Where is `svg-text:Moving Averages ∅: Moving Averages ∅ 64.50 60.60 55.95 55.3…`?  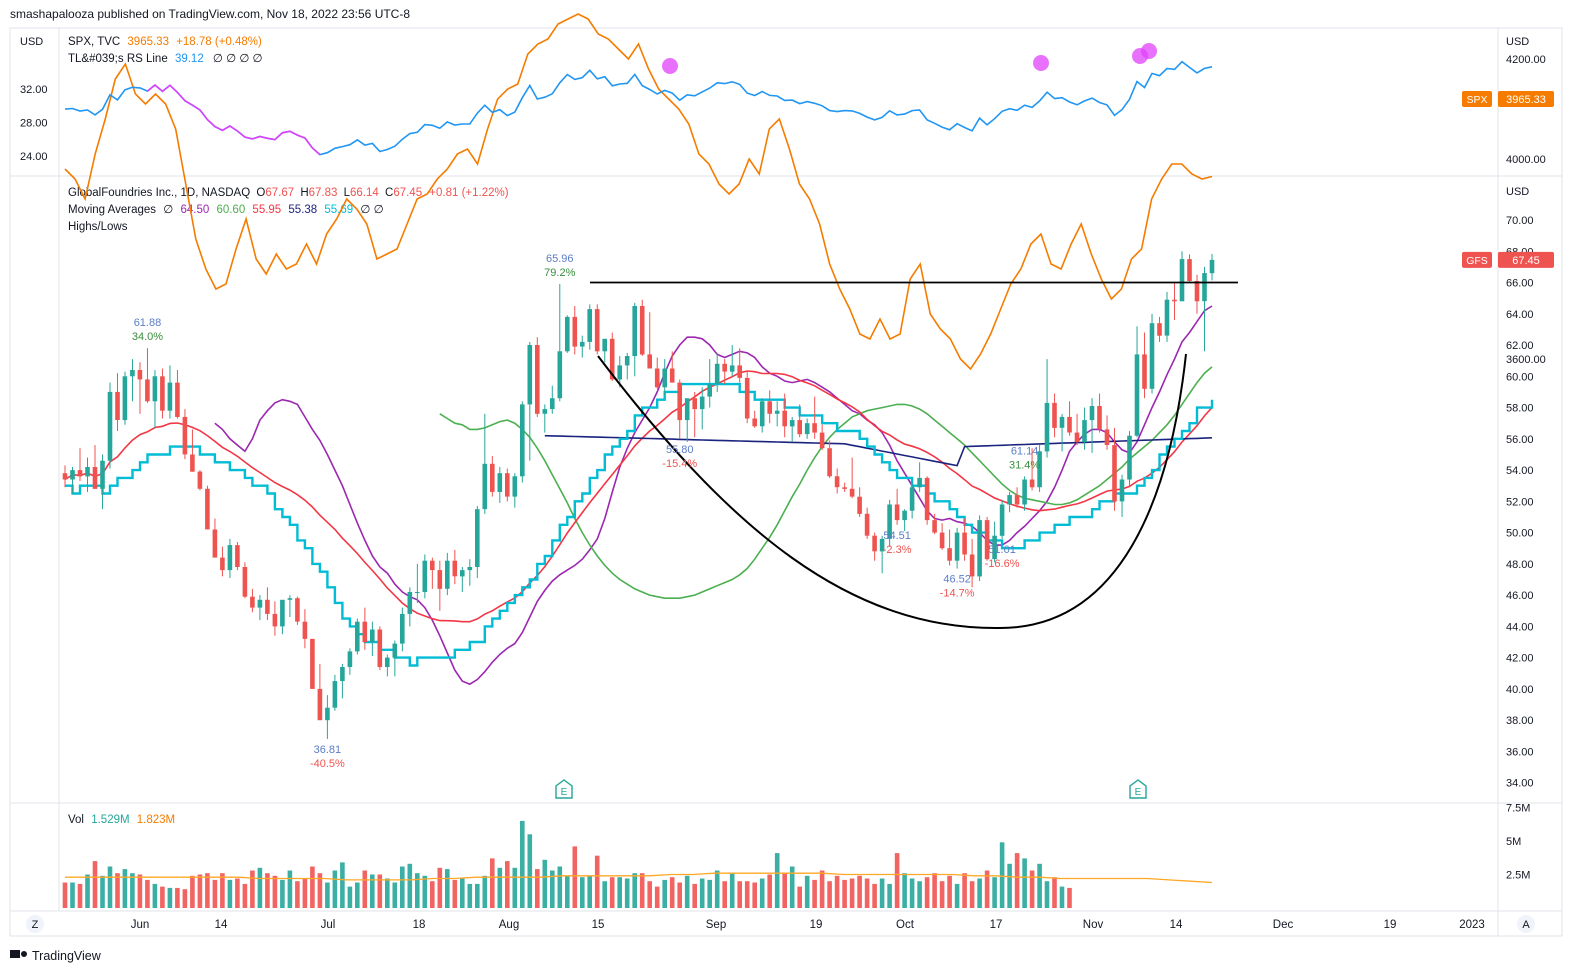 svg-text:Moving Averages ∅: Moving Averages ∅ 64.50 60.60 55.95 55.3… is located at coordinates (226, 210).